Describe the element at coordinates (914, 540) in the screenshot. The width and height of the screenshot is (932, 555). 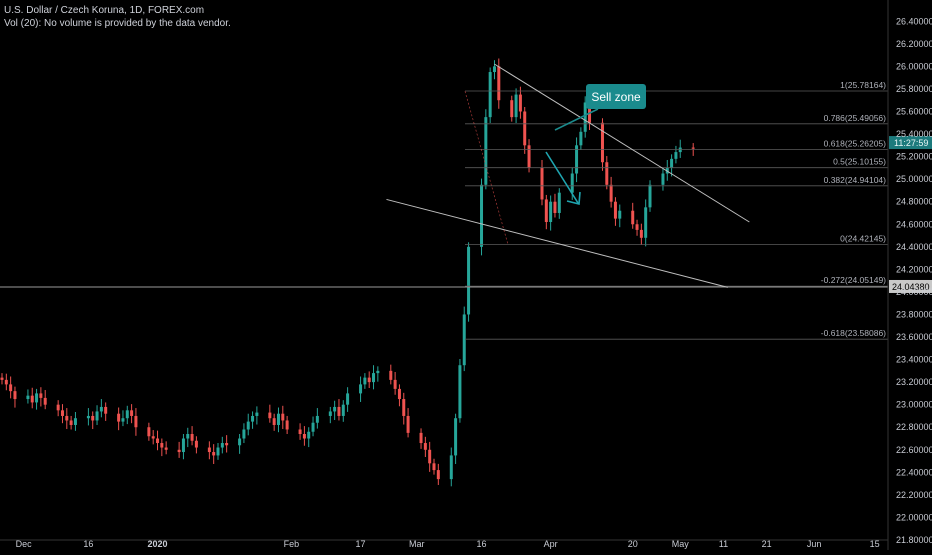
I see `price-tick-label: 21.80000` at that location.